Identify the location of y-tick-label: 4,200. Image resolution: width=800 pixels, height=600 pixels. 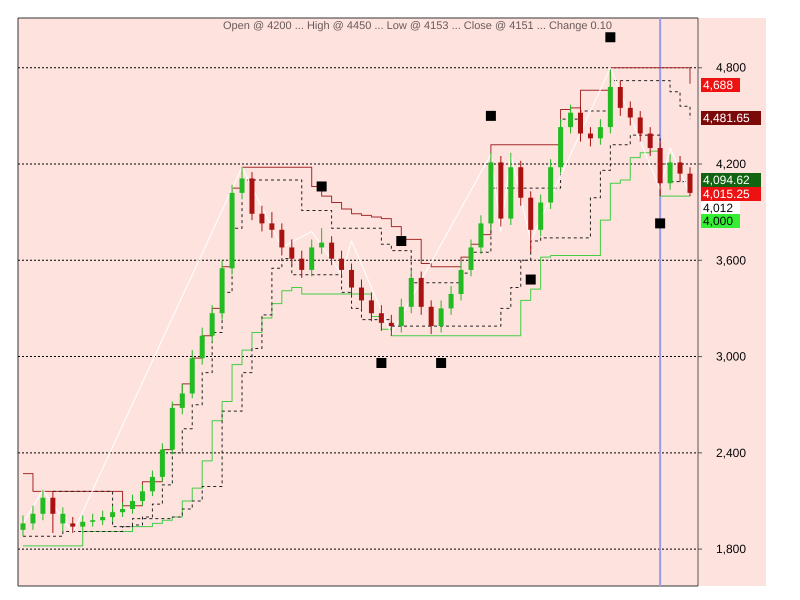
(731, 164).